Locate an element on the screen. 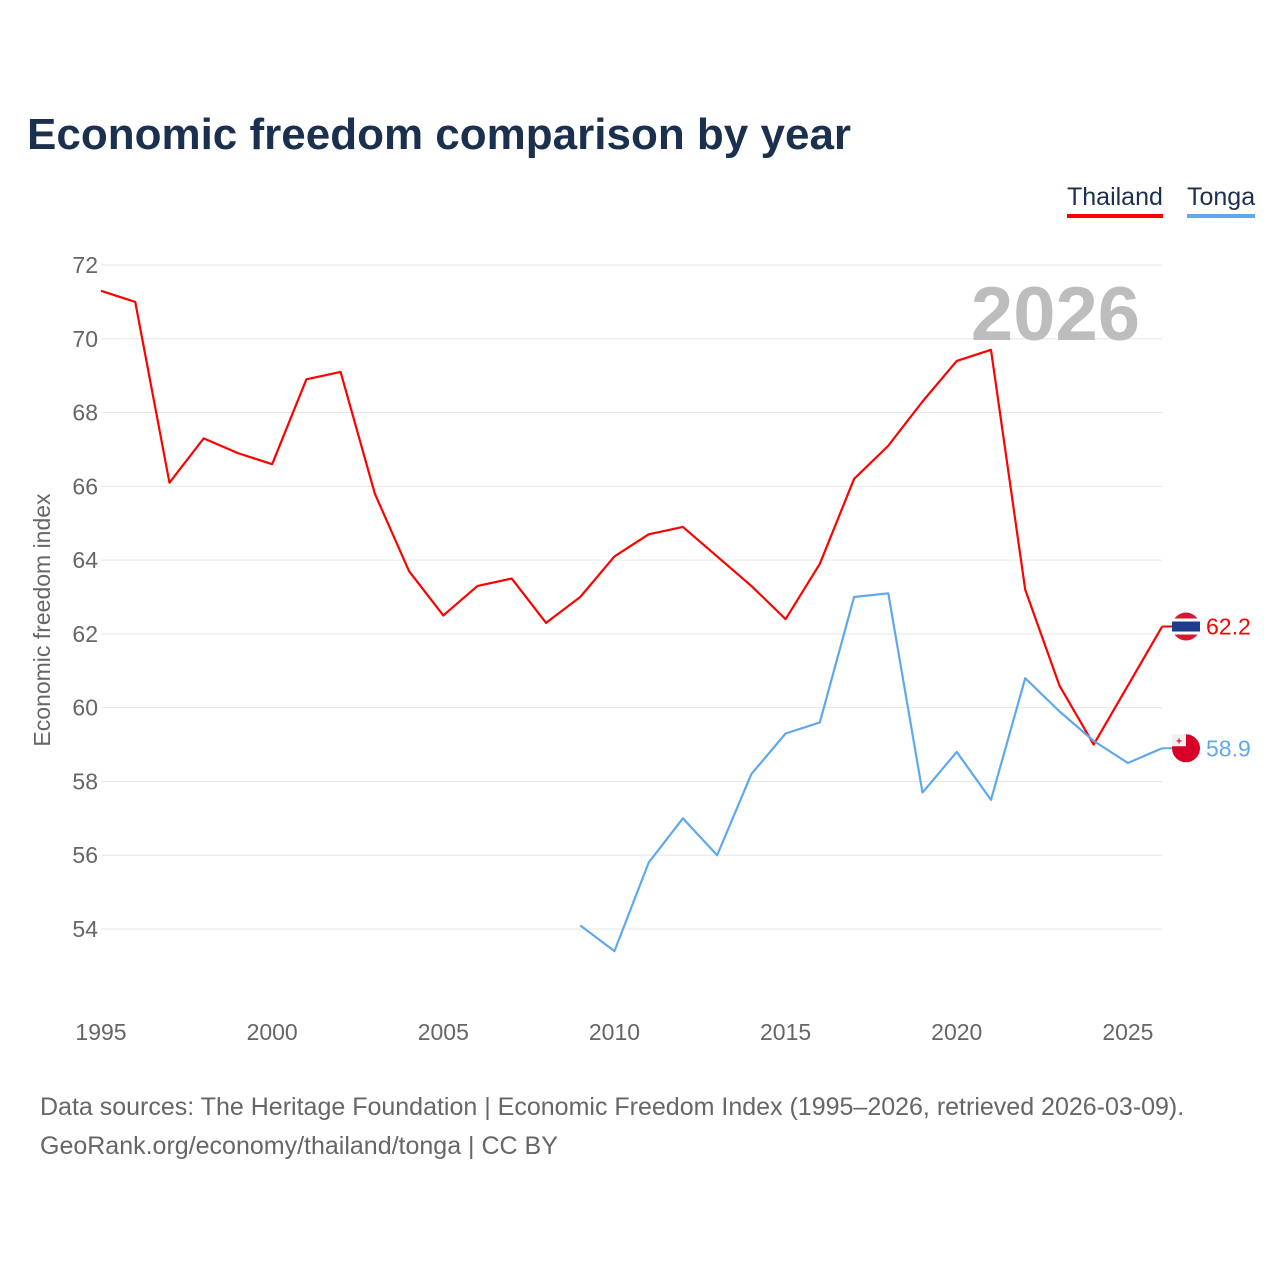 This screenshot has width=1280, height=1280. x-tick-label: 2020 is located at coordinates (956, 1032).